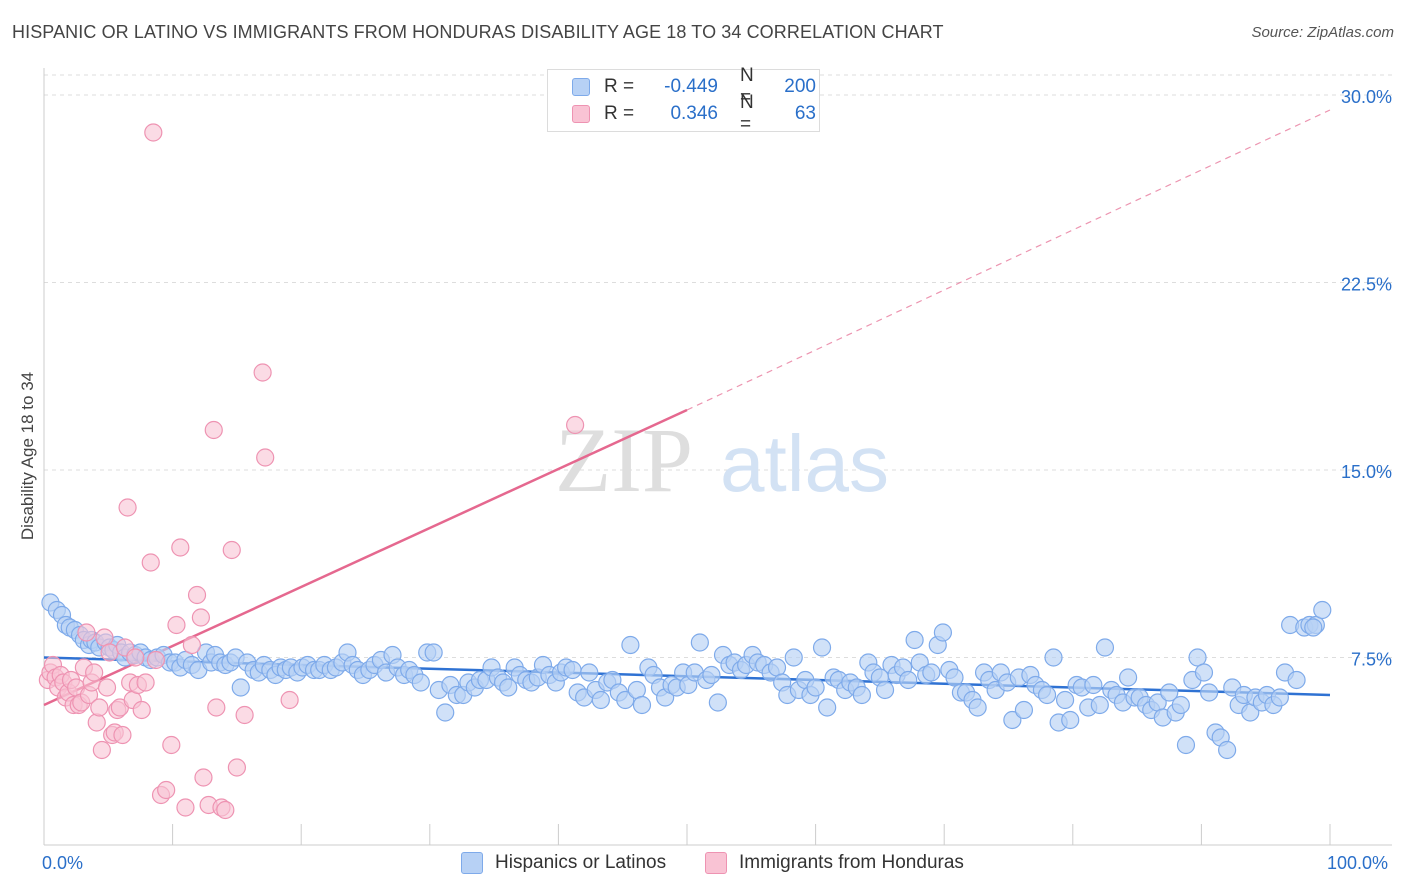 This screenshot has width=1406, height=892. Describe the element at coordinates (800, 86) in the screenshot. I see `n-value-hispanic: 200` at that location.